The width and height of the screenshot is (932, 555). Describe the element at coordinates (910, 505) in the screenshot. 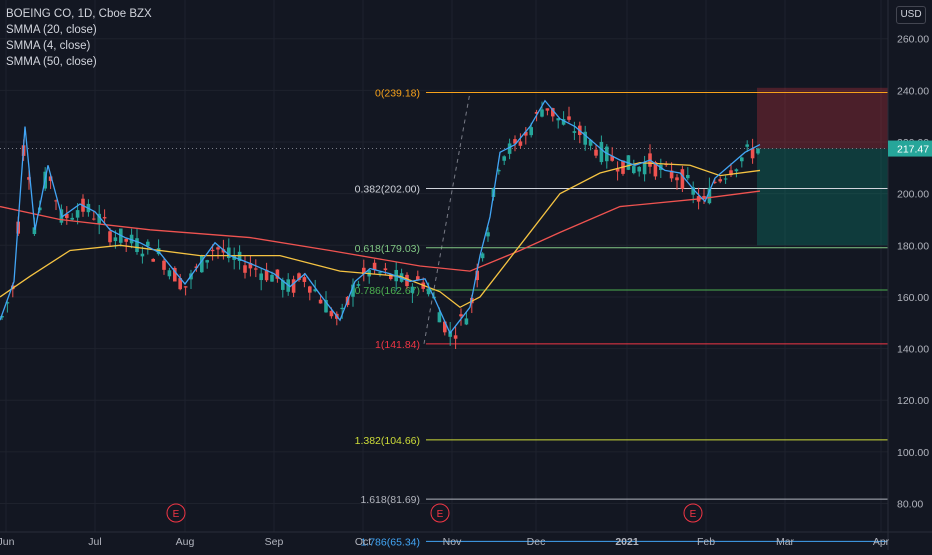

I see `price-axis-tick: 80.00` at that location.